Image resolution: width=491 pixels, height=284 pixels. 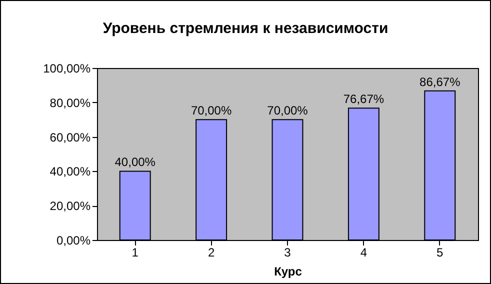 I want to click on y-tick-label: 0,00%, so click(x=73, y=241).